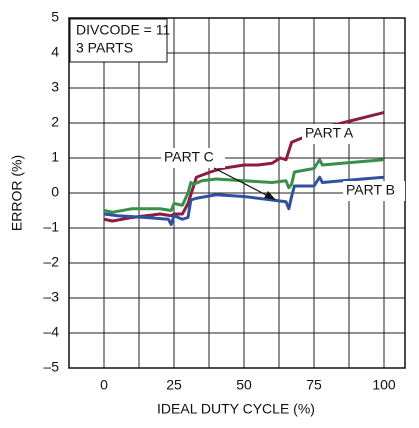 This screenshot has width=419, height=428. What do you see at coordinates (244, 385) in the screenshot?
I see `x-tick-label: 50` at bounding box center [244, 385].